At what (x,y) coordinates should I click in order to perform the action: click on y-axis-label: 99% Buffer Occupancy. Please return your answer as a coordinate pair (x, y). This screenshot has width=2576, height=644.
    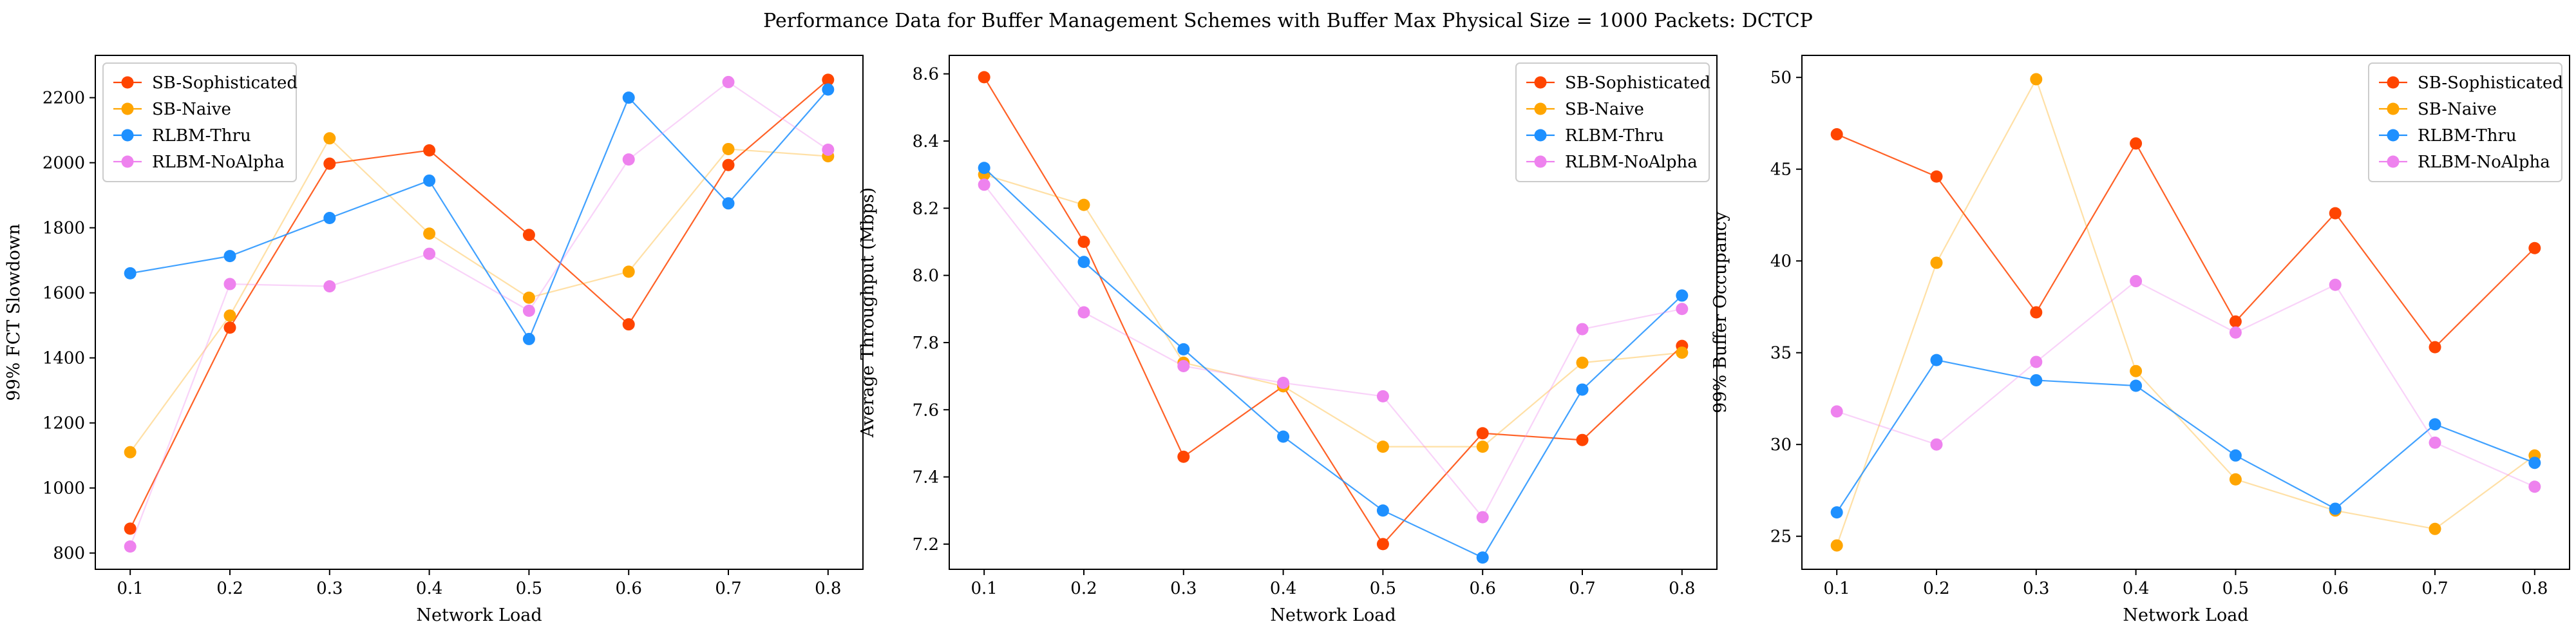
    Looking at the image, I should click on (1720, 312).